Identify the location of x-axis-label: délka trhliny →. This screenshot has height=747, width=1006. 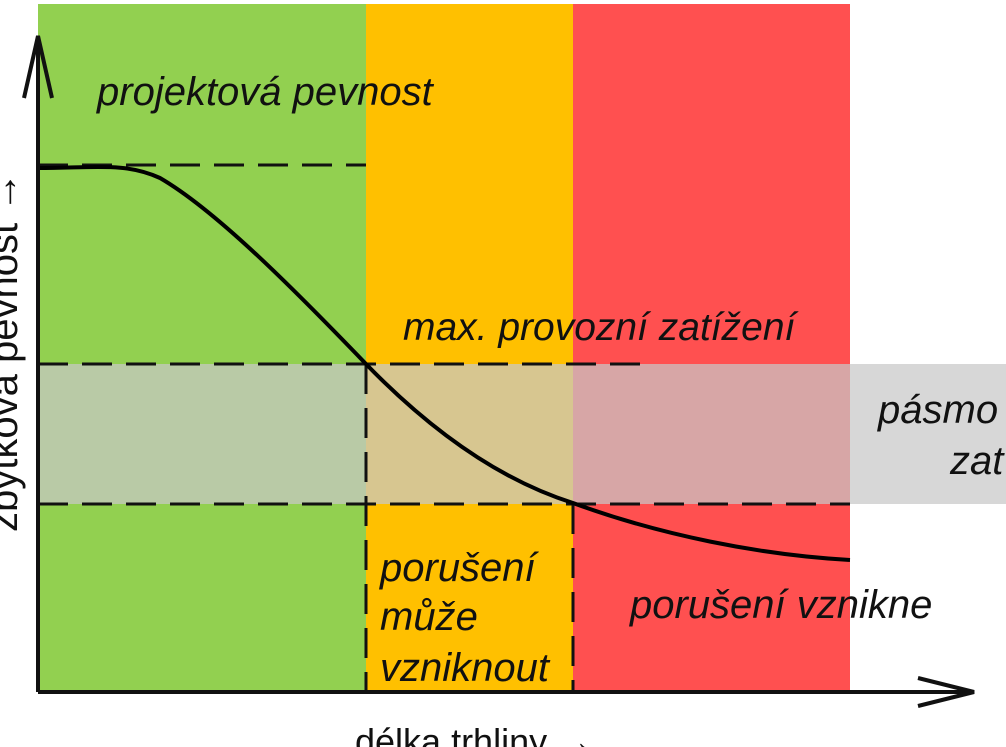
(474, 734).